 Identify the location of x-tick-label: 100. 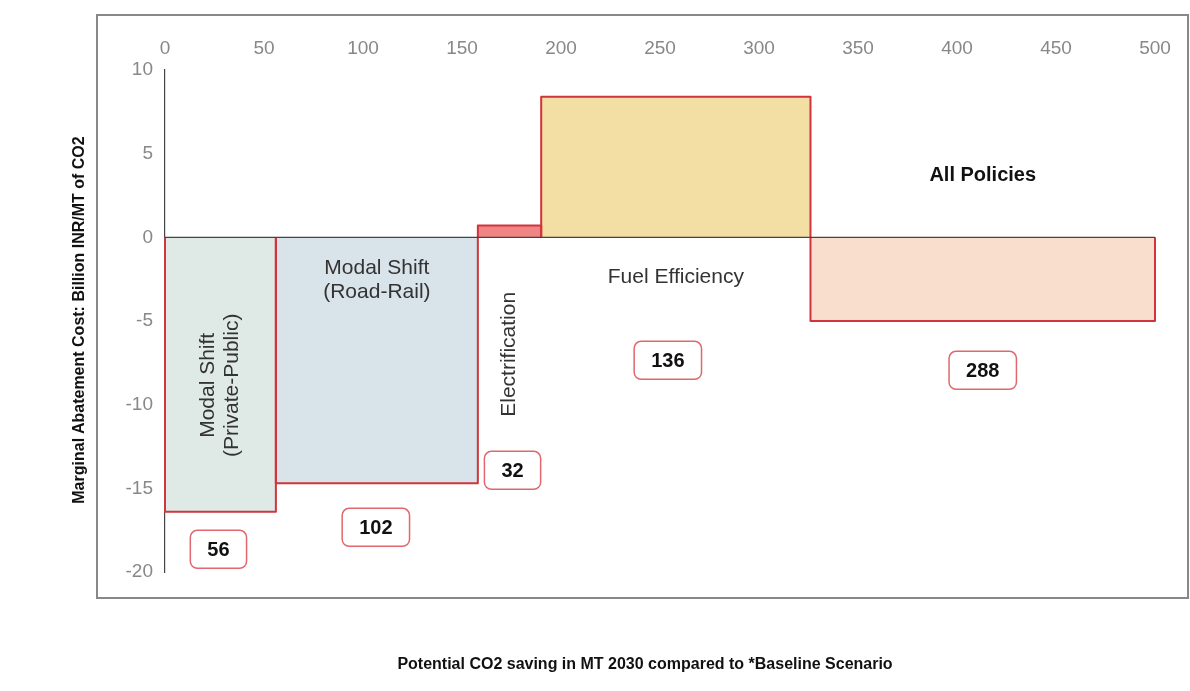
(363, 47).